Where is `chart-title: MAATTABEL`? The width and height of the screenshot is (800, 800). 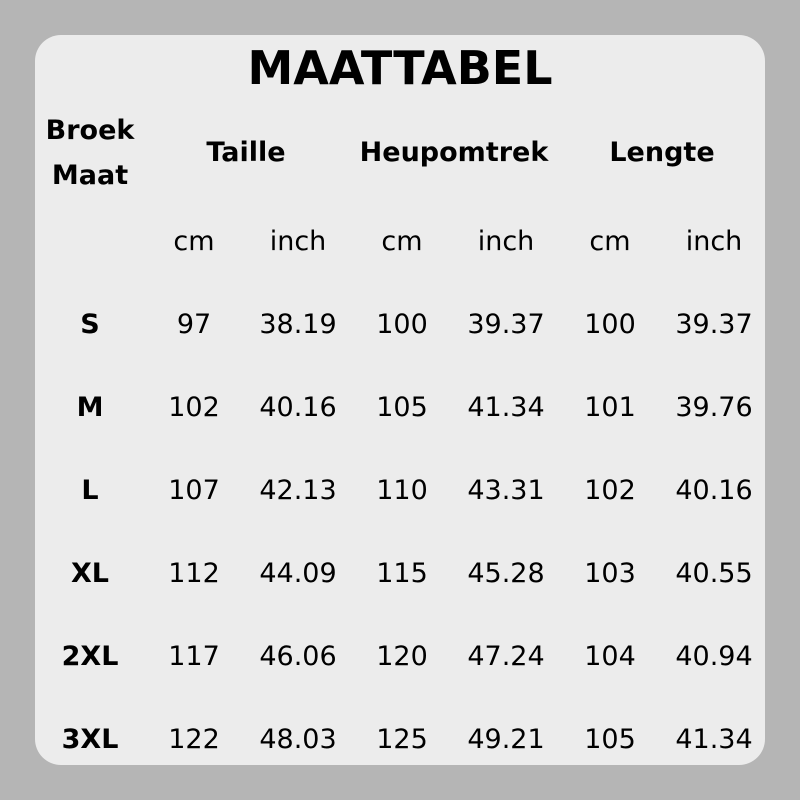
chart-title: MAATTABEL is located at coordinates (400, 68).